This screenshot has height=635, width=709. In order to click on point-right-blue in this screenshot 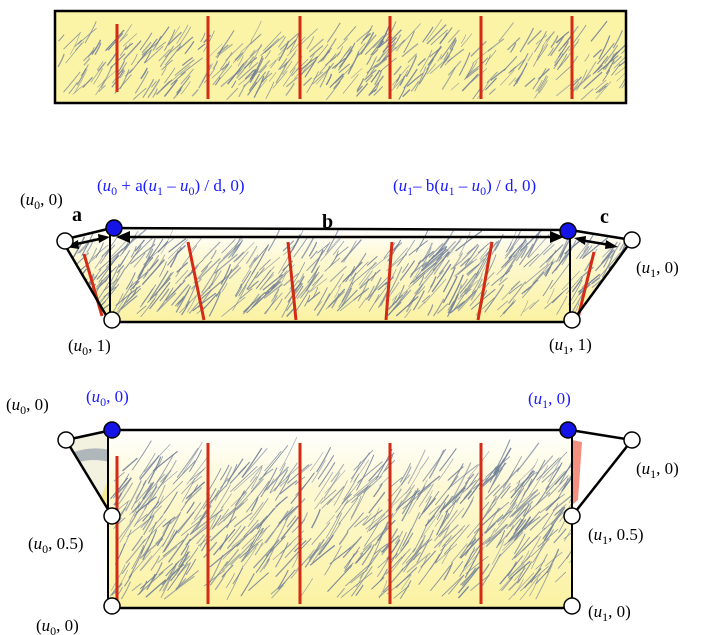, I will do `click(568, 231)`.